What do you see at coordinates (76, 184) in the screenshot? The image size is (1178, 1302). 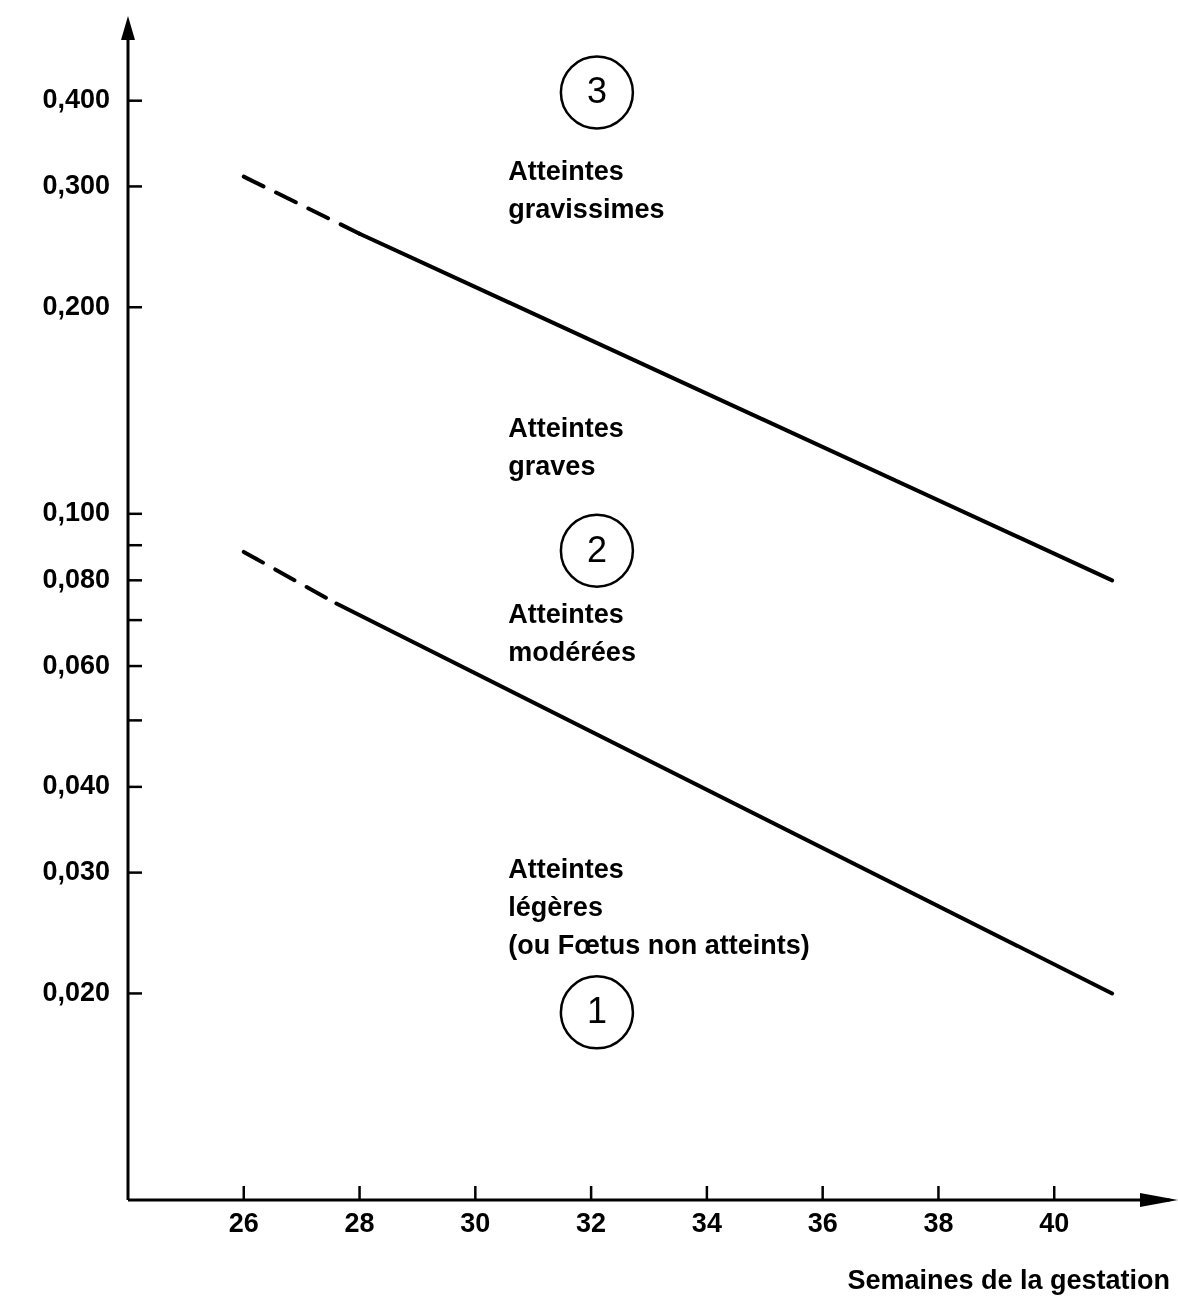 I see `y-tick-label: 0,300` at bounding box center [76, 184].